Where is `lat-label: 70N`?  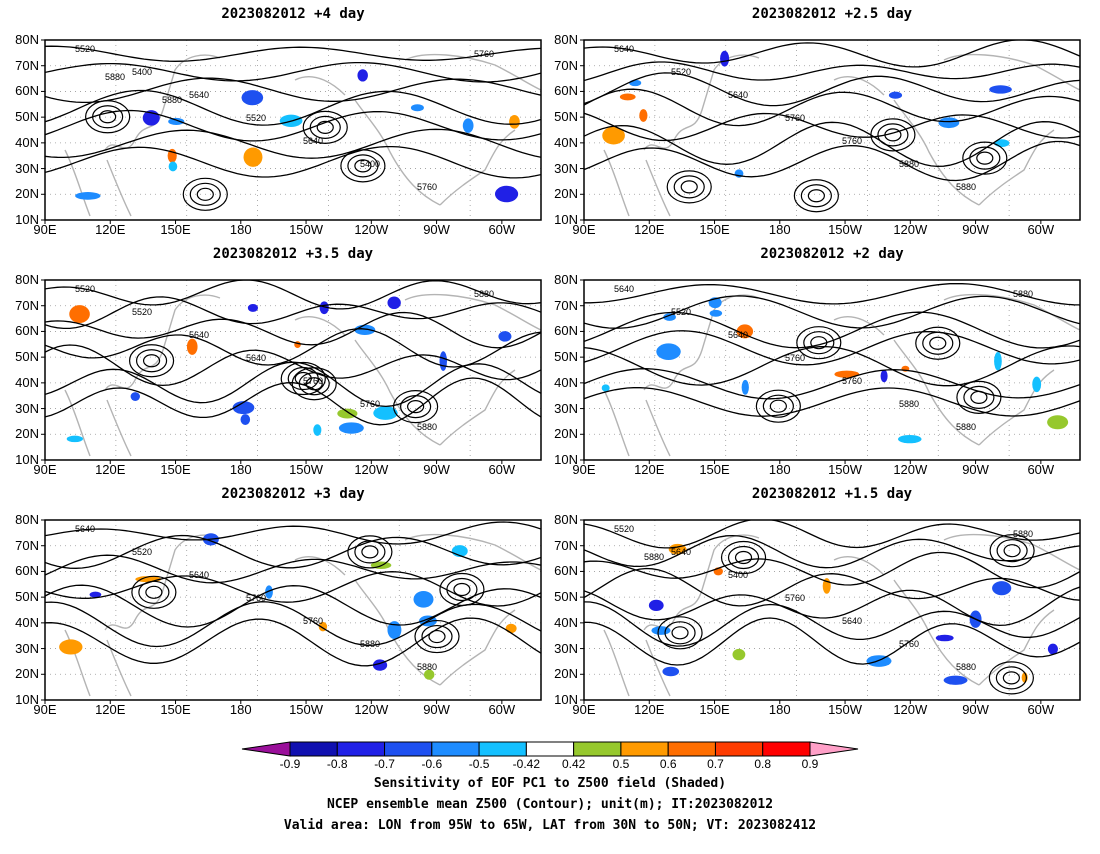
lat-label: 70N is located at coordinates (566, 65).